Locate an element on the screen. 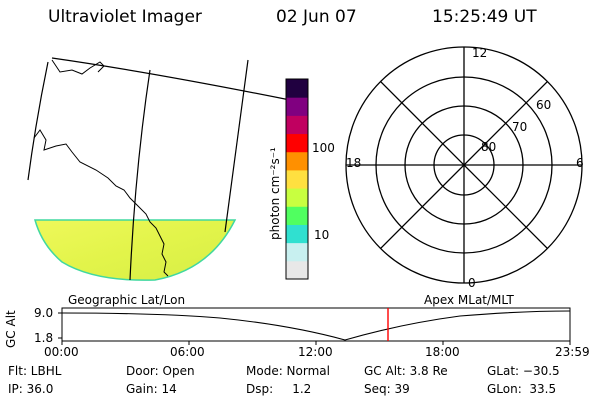 This screenshot has width=600, height=400. color-scale-bar is located at coordinates (297, 179).